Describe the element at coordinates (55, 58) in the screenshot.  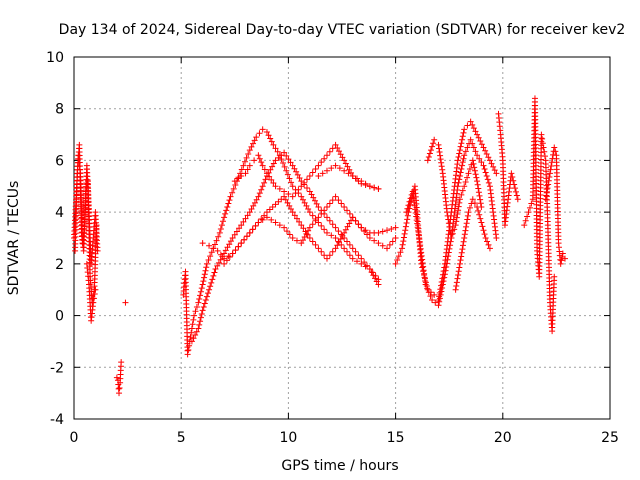
I see `y-tick-label: 10` at that location.